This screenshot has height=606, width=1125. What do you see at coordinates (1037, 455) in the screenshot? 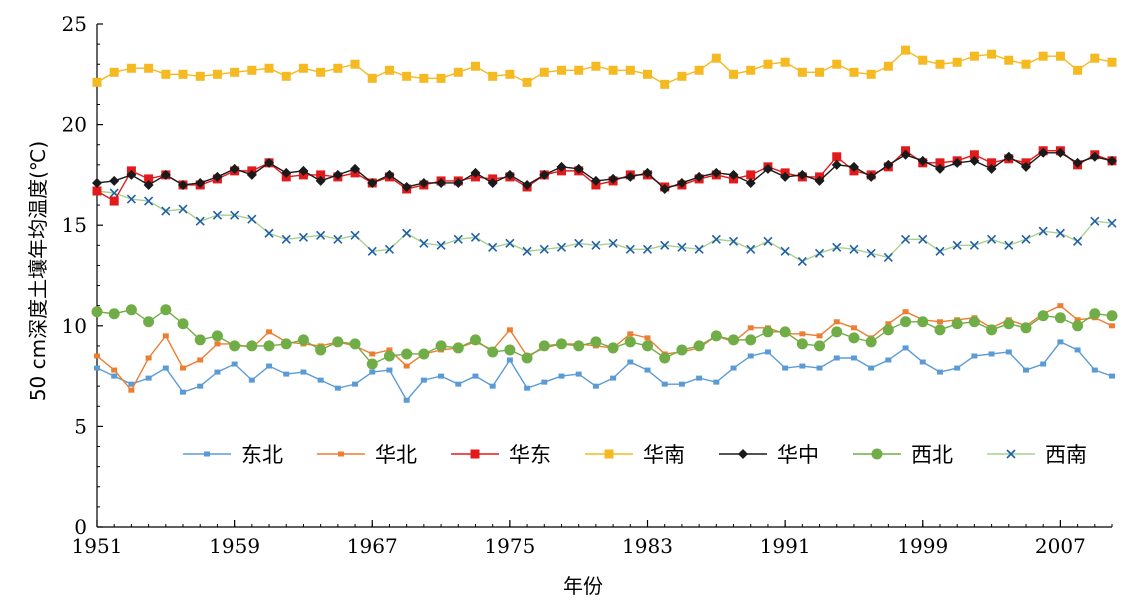
I see `legend-item: 西南` at bounding box center [1037, 455].